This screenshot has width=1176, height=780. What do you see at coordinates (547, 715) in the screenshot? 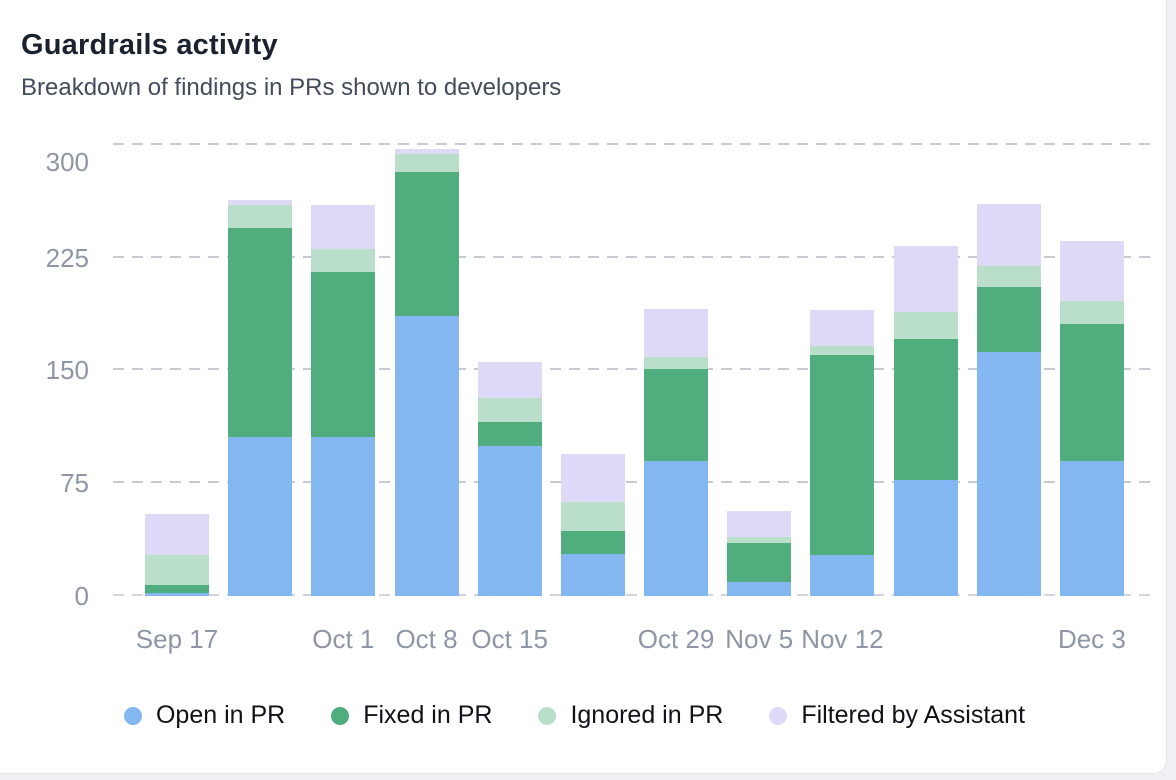
I see `legend-dot-ignored-in-pr` at bounding box center [547, 715].